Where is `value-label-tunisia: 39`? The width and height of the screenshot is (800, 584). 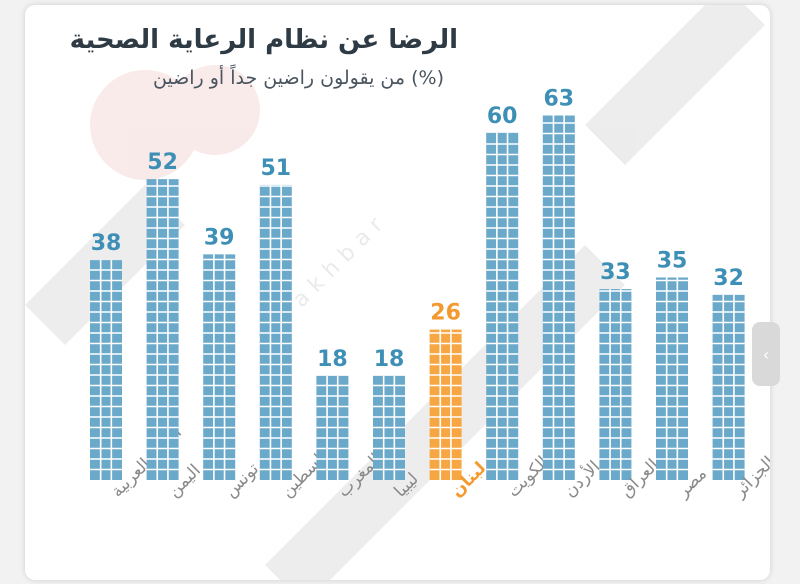
value-label-tunisia: 39 is located at coordinates (219, 237).